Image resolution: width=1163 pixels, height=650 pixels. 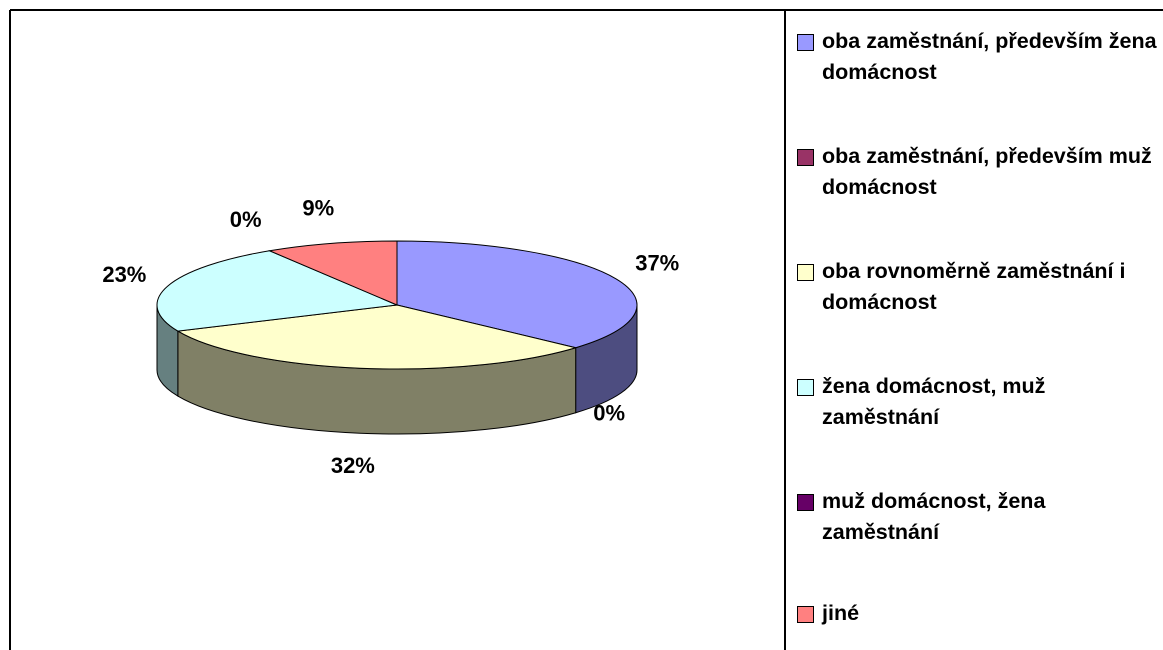 I want to click on data-label: 9%, so click(x=318, y=208).